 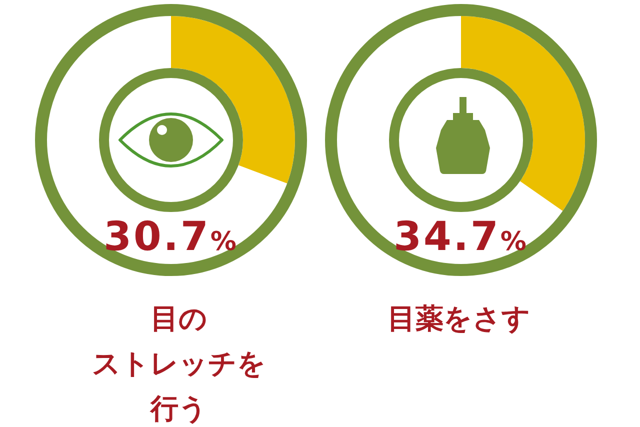 I want to click on text: 目薬をさす, so click(x=459, y=318).